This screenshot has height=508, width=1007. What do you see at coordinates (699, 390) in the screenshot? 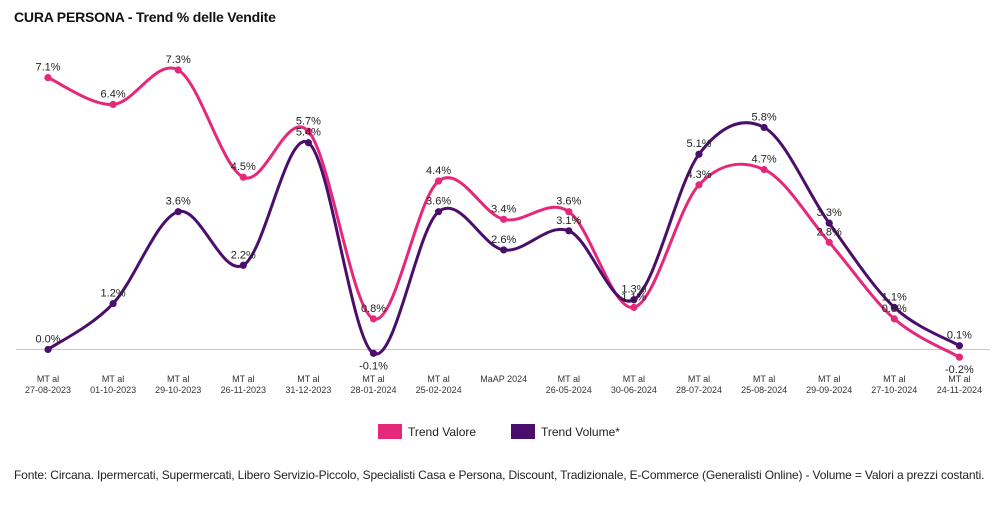
I see `x-tick-label-line: 28-07-2024` at bounding box center [699, 390].